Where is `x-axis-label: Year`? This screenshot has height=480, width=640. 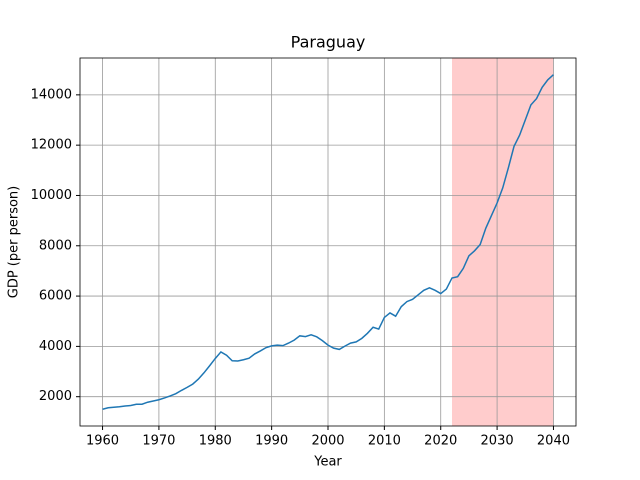
x-axis-label: Year is located at coordinates (327, 462).